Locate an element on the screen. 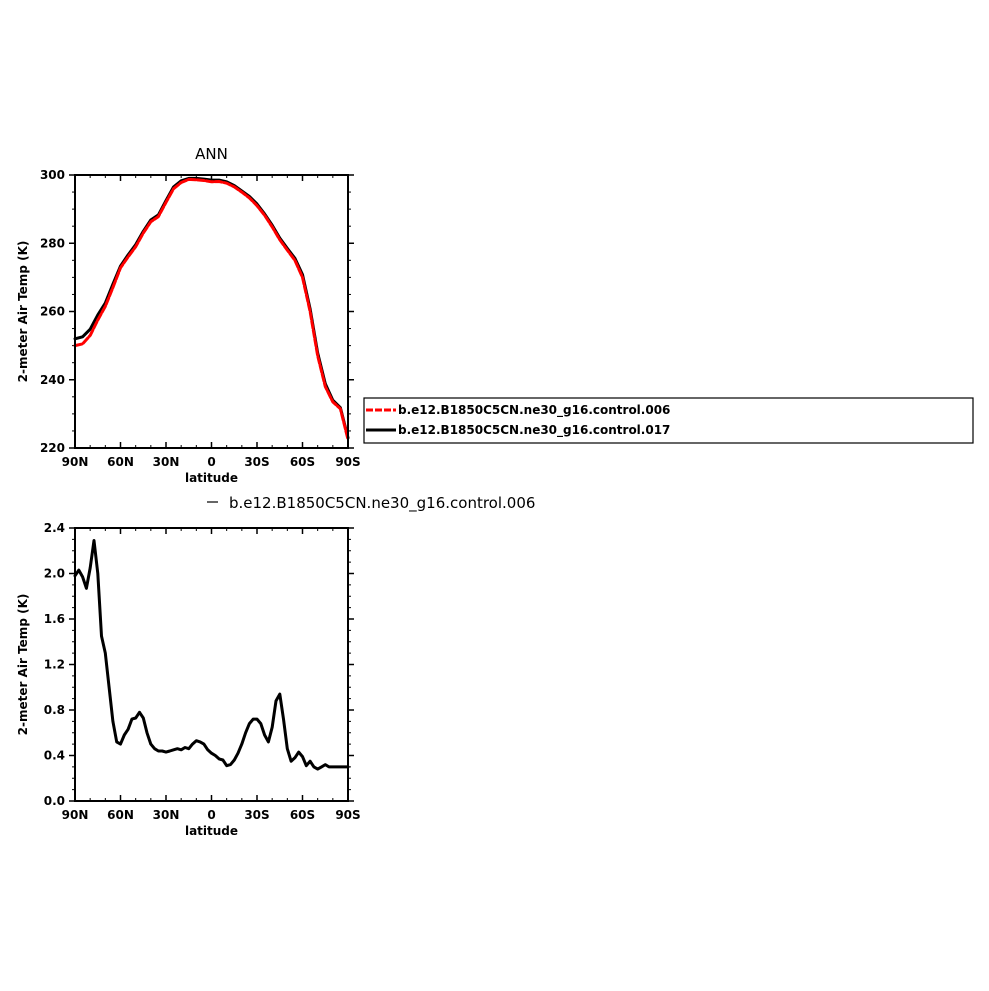 Image resolution: width=989 pixels, height=991 pixels. y-tick-label: 0.4 is located at coordinates (54, 756).